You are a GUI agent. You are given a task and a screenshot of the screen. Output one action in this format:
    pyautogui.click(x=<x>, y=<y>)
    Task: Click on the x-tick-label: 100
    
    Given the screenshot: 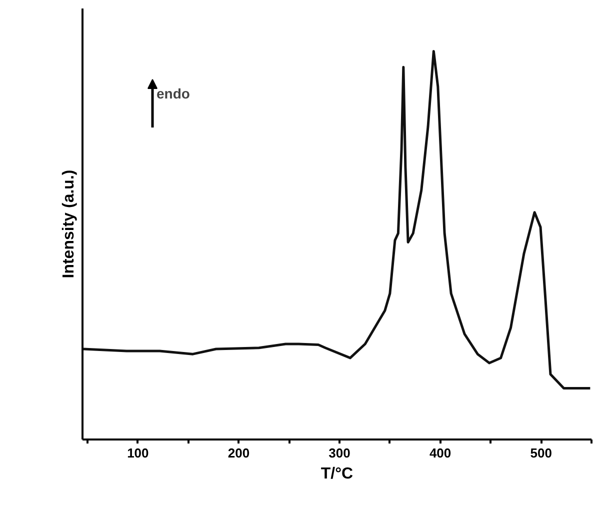 What is the action you would take?
    pyautogui.click(x=138, y=453)
    